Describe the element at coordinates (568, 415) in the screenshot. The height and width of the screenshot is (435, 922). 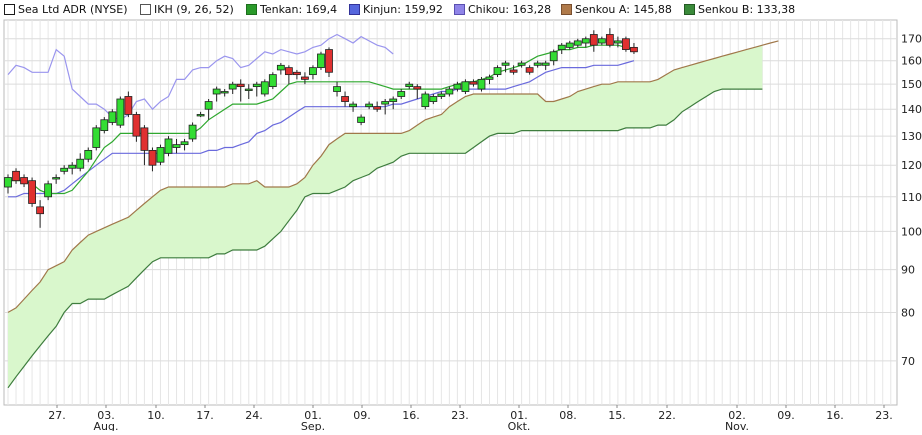
I see `x-tick-label: 08.` at that location.